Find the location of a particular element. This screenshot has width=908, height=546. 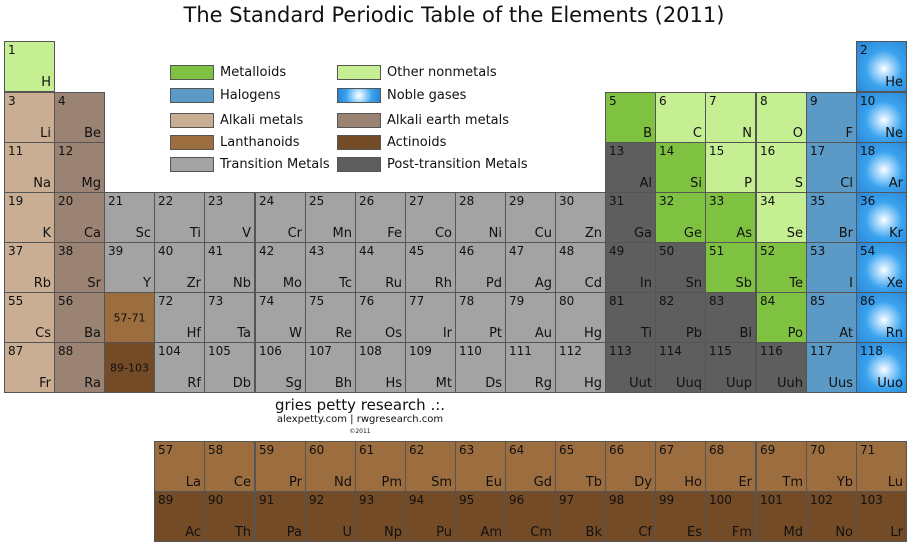

element-symbol: Es is located at coordinates (694, 532).